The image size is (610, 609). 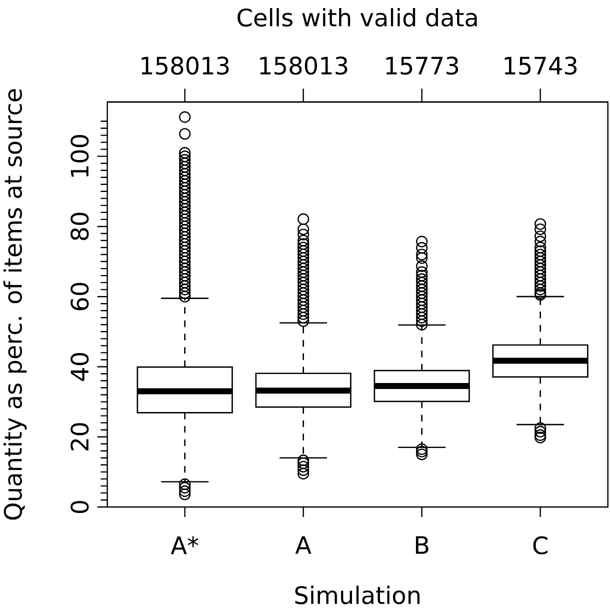 I want to click on y-tick-label: 40, so click(x=79, y=367).